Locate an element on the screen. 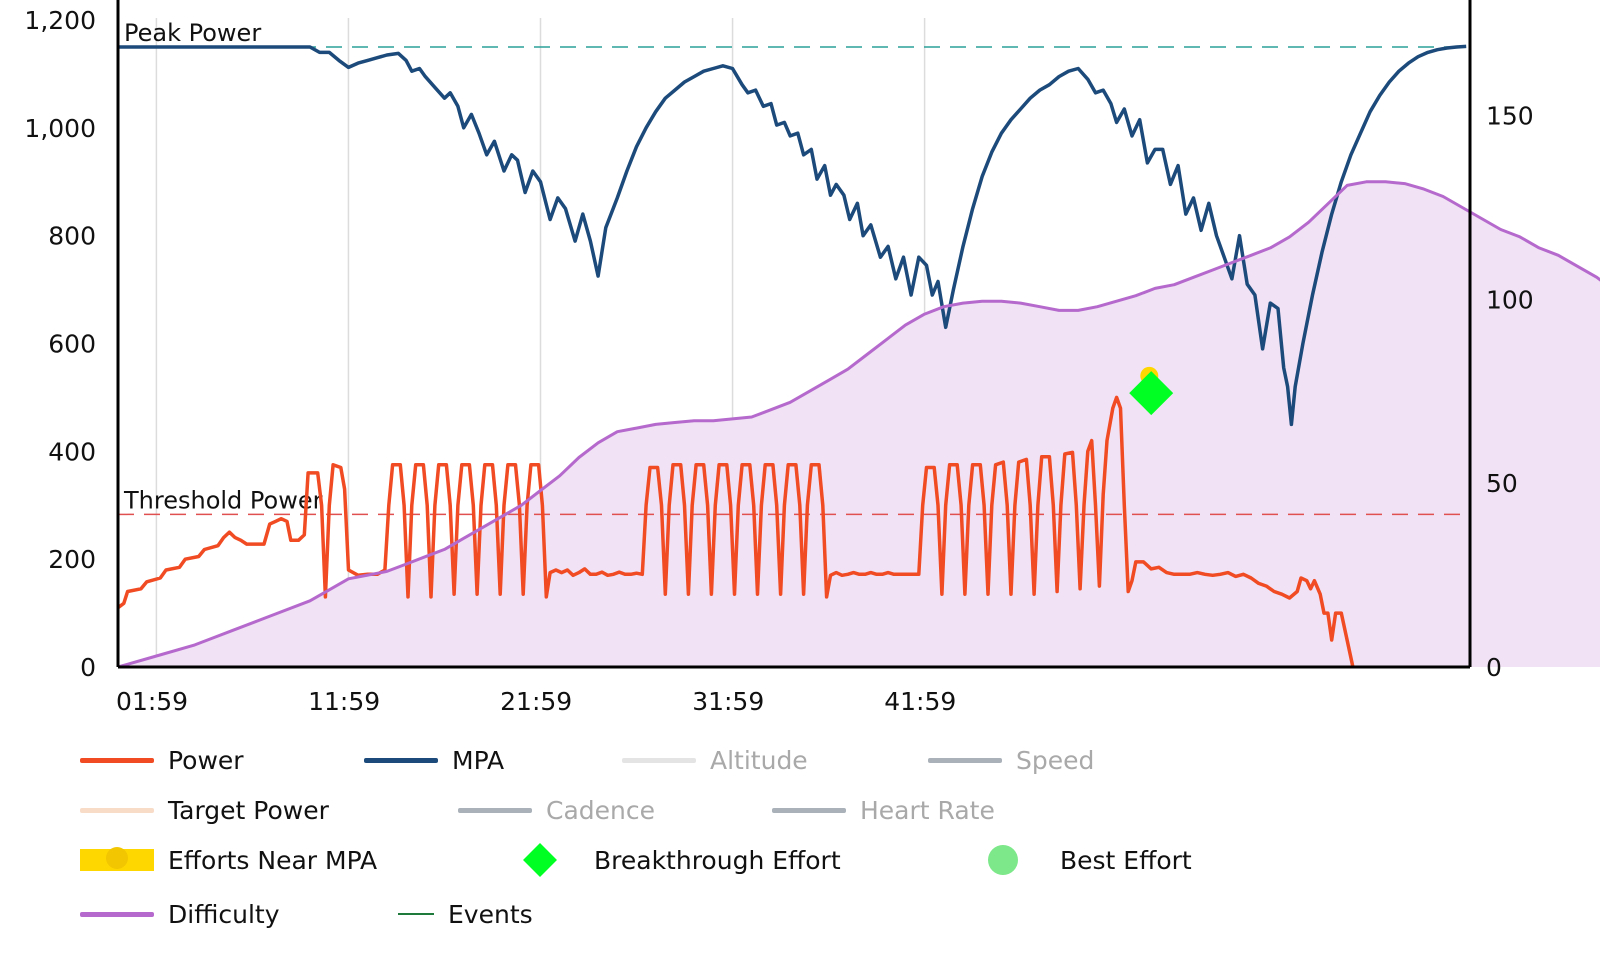 This screenshot has height=958, width=1600. effort-markers is located at coordinates (1151, 391).